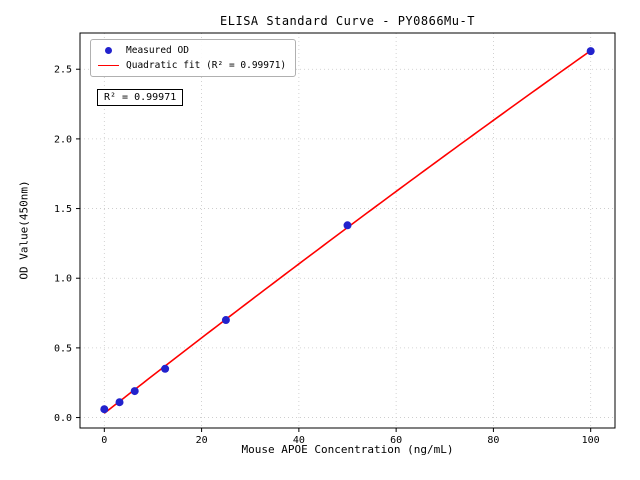 Image resolution: width=640 pixels, height=480 pixels. I want to click on y-tick-label: 2.5, so click(63, 70).